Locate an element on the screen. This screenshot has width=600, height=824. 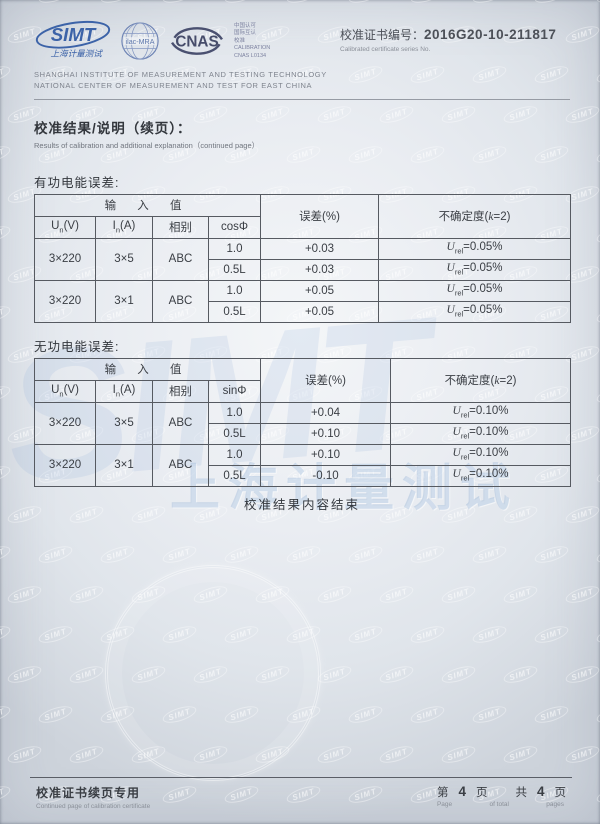
current-page-number: 4 is located at coordinates (462, 791).